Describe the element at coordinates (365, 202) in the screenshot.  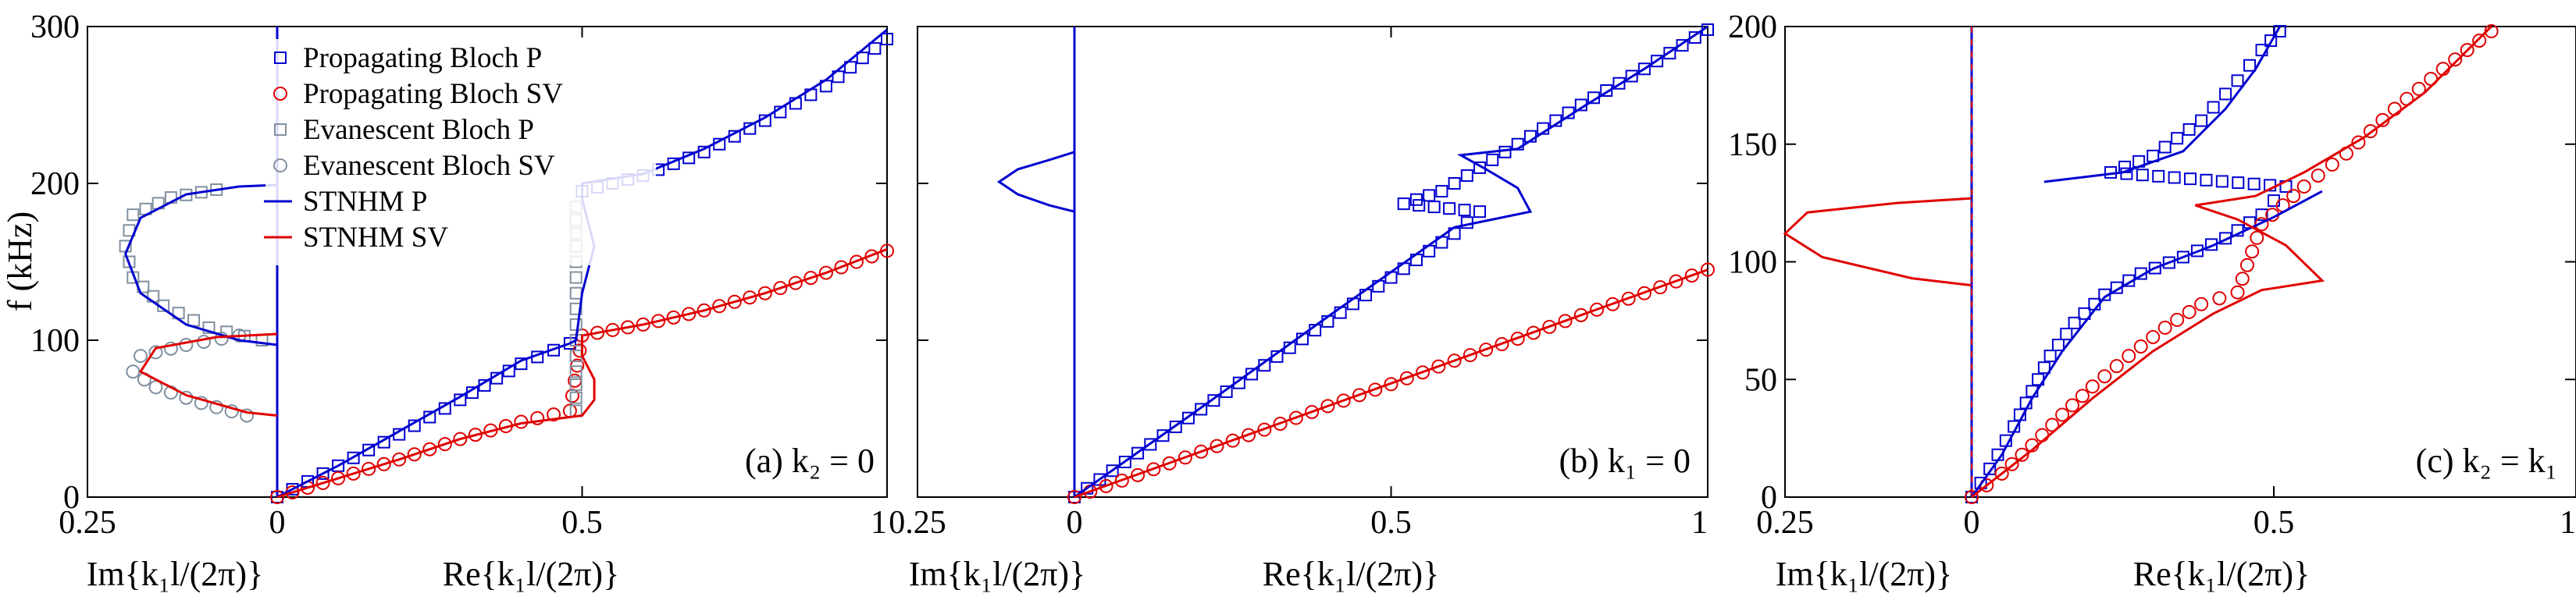
I see `legend-label: STNHM P` at that location.